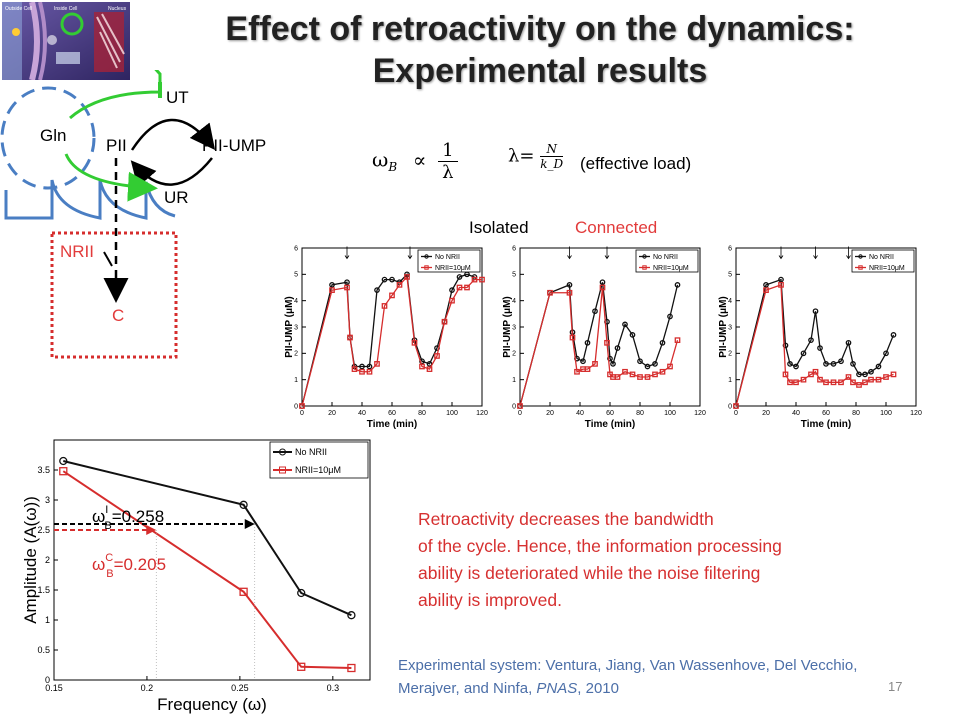 The height and width of the screenshot is (720, 960). What do you see at coordinates (453, 268) in the screenshot?
I see `legend-label: NRII=10μM` at bounding box center [453, 268].